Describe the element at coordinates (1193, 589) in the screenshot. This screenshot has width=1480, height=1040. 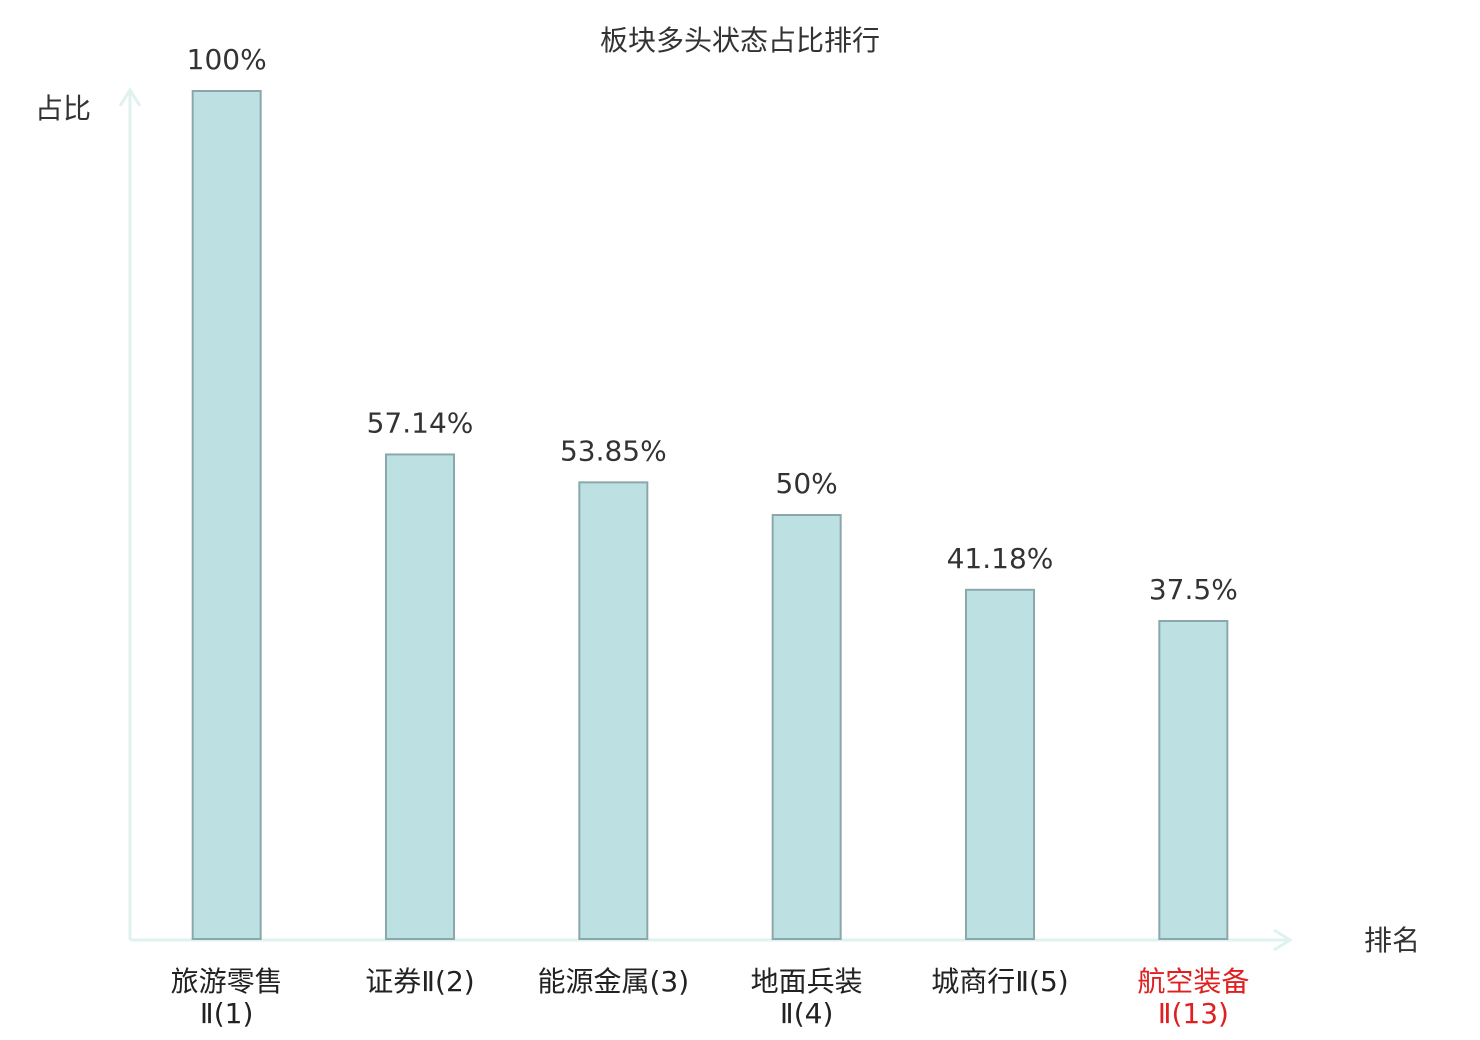
I see `value-label: 37.5%` at that location.